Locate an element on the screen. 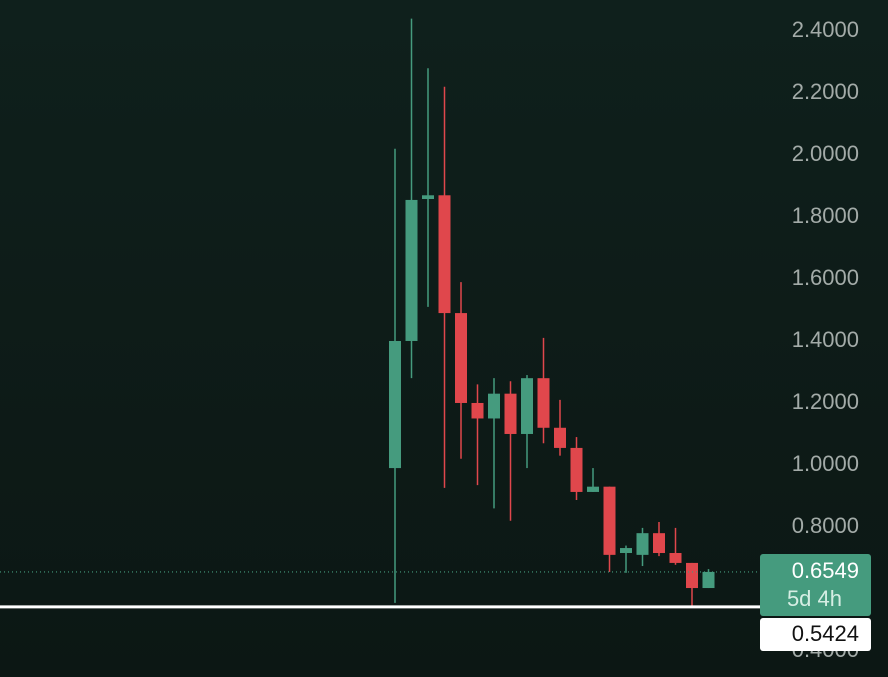  y-tick-label: 1.2000 is located at coordinates (825, 401).